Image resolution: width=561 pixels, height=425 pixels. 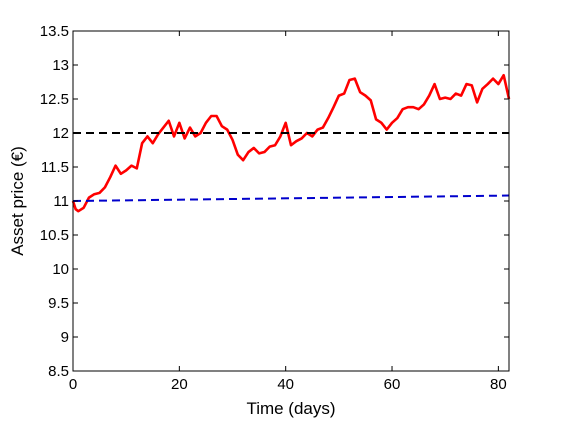 What do you see at coordinates (392, 384) in the screenshot?
I see `x-tick-label: 60` at bounding box center [392, 384].